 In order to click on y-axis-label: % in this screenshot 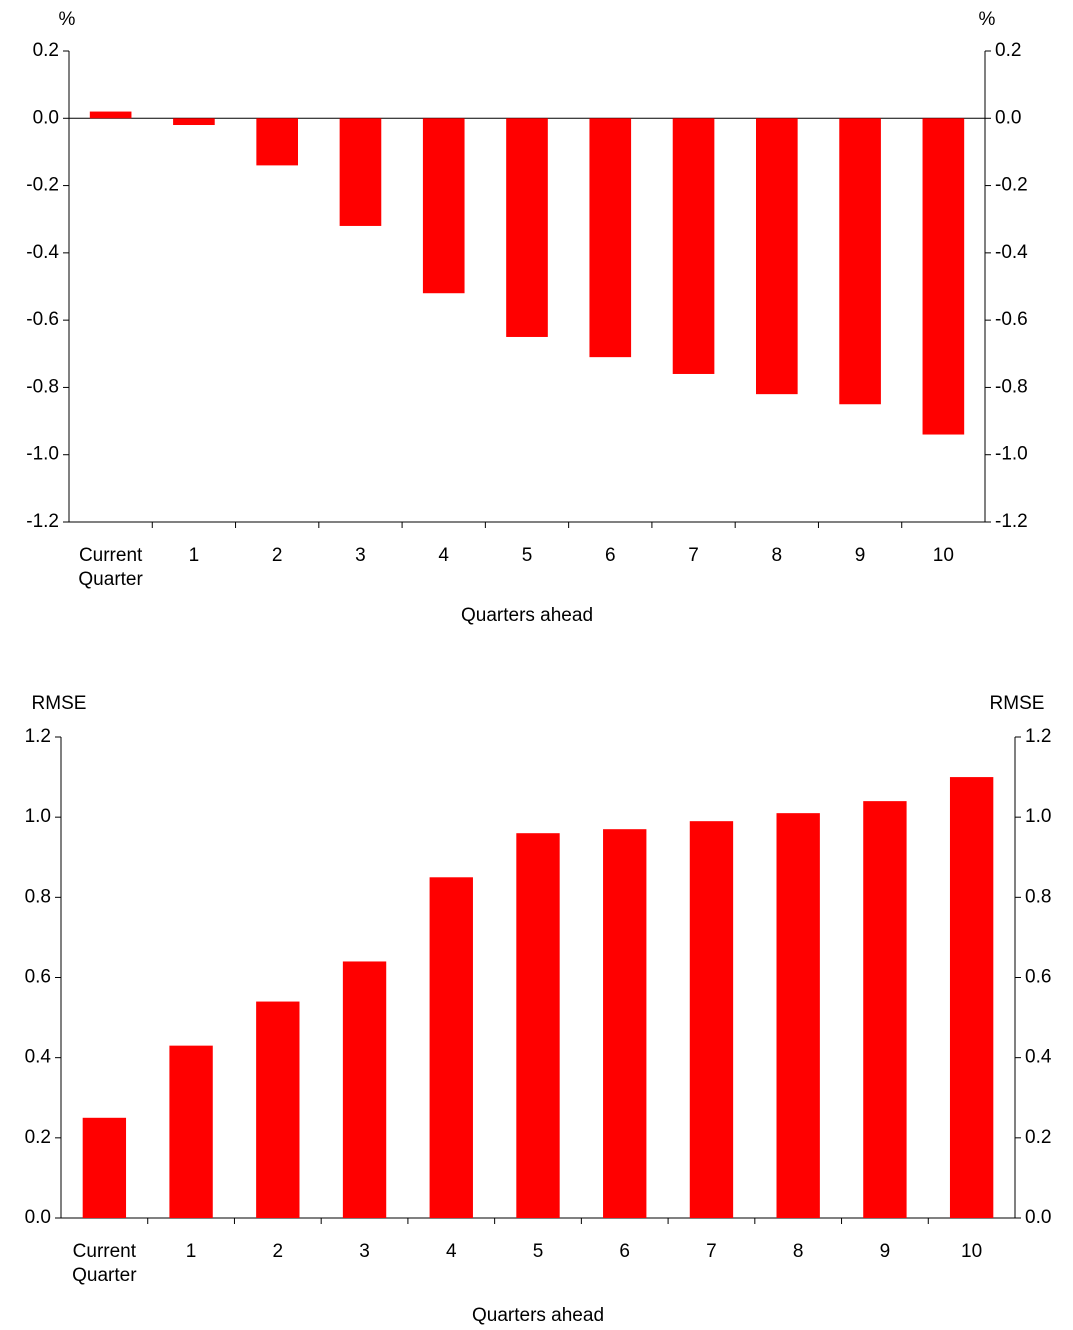, I will do `click(67, 19)`.